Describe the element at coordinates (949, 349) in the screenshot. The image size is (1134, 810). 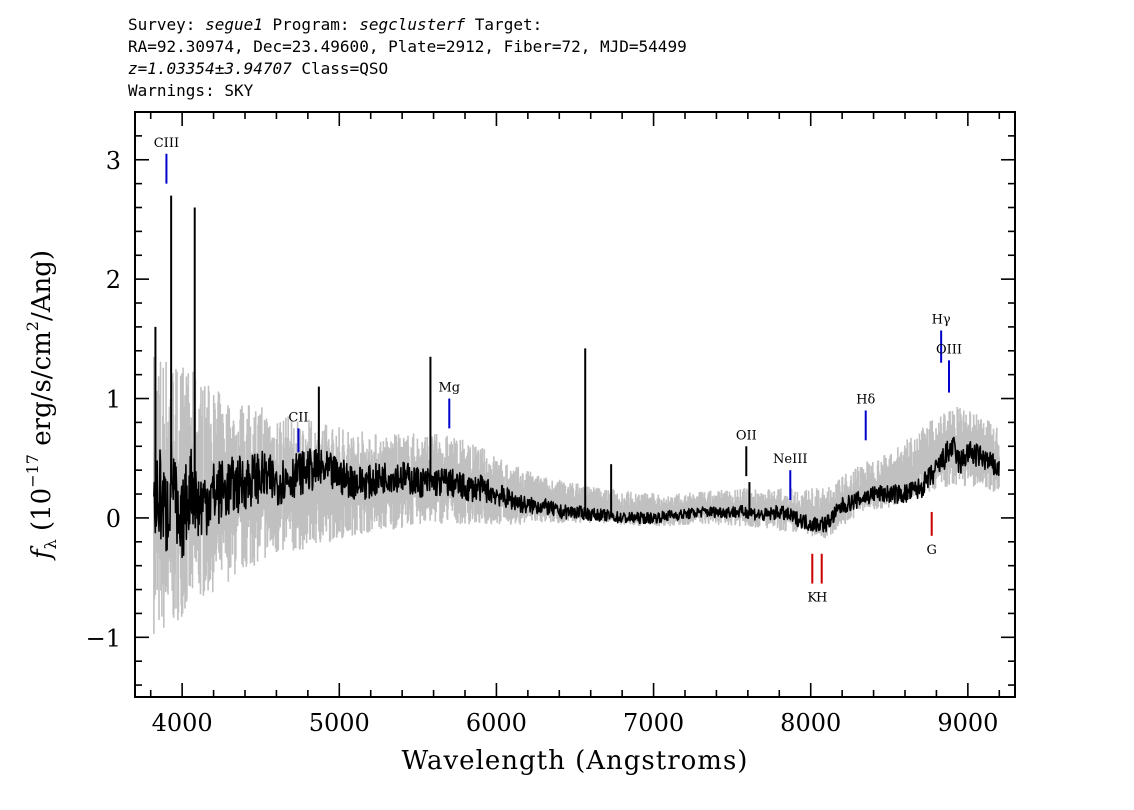
I see `line-marker-label: OIII` at that location.